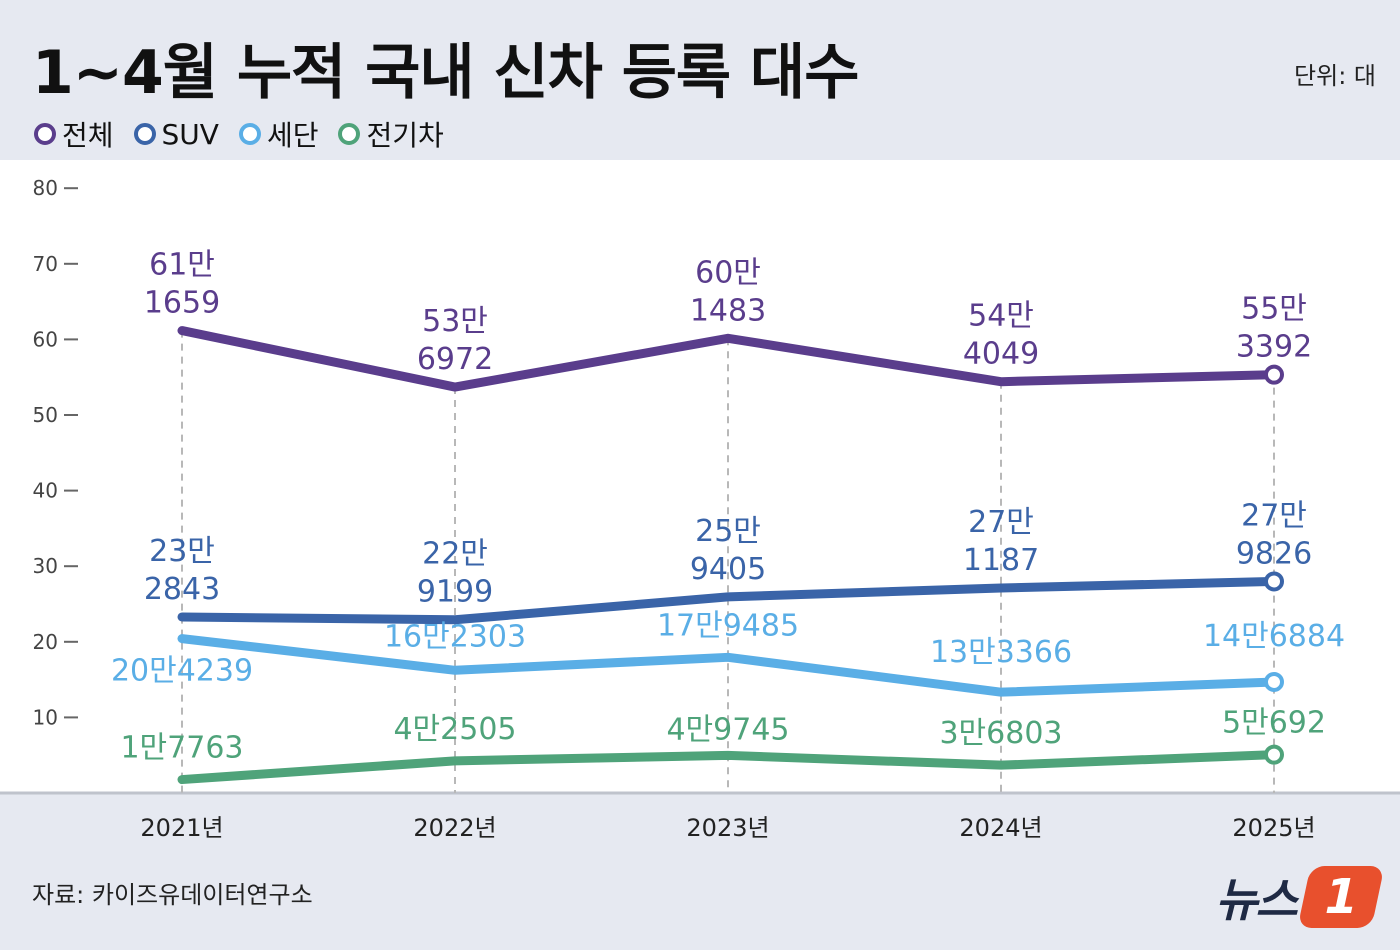  What do you see at coordinates (1273, 828) in the screenshot?
I see `x-tick-label: 2025년` at bounding box center [1273, 828].